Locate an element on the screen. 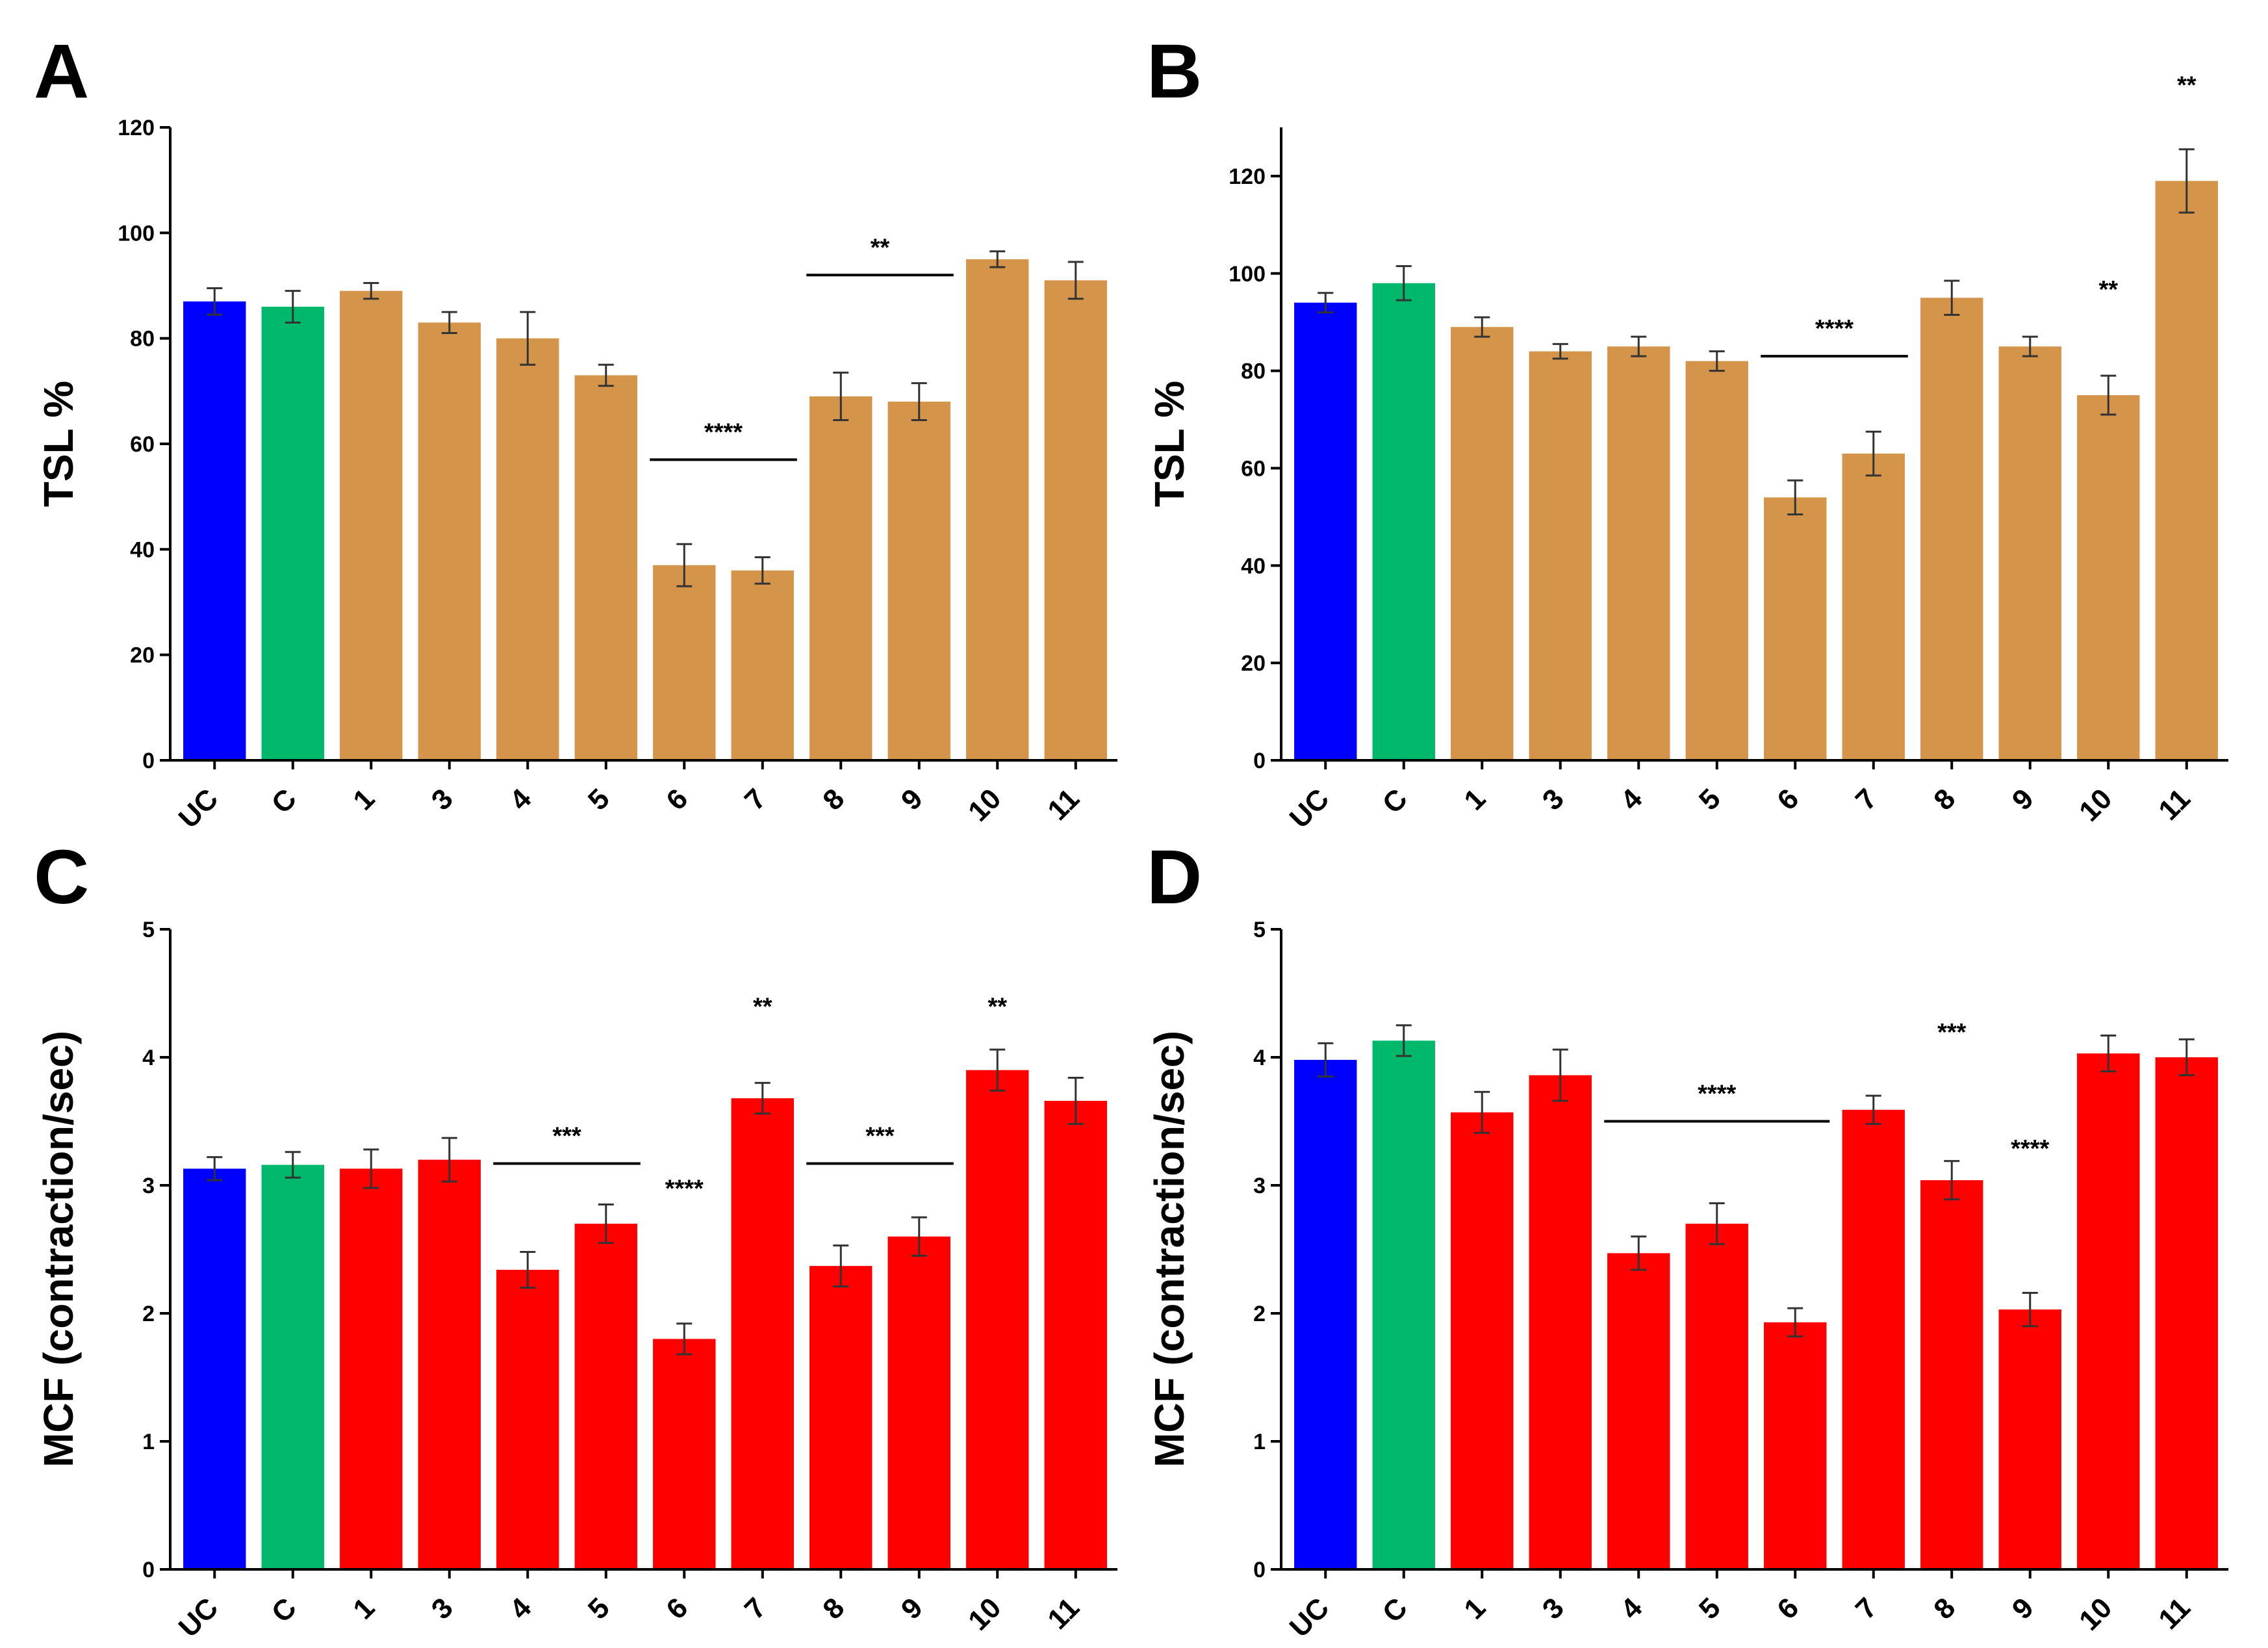 Image resolution: width=2268 pixels, height=1648 pixels. y-tick-label: 80 is located at coordinates (142, 339).